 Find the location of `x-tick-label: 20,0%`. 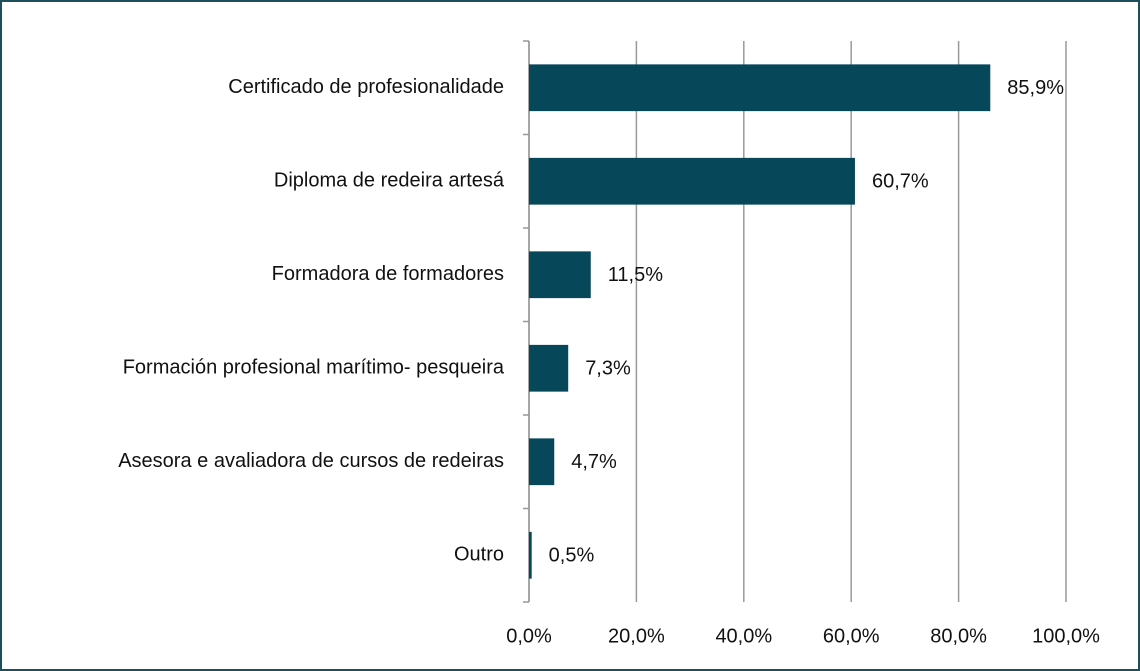

x-tick-label: 20,0% is located at coordinates (636, 636).